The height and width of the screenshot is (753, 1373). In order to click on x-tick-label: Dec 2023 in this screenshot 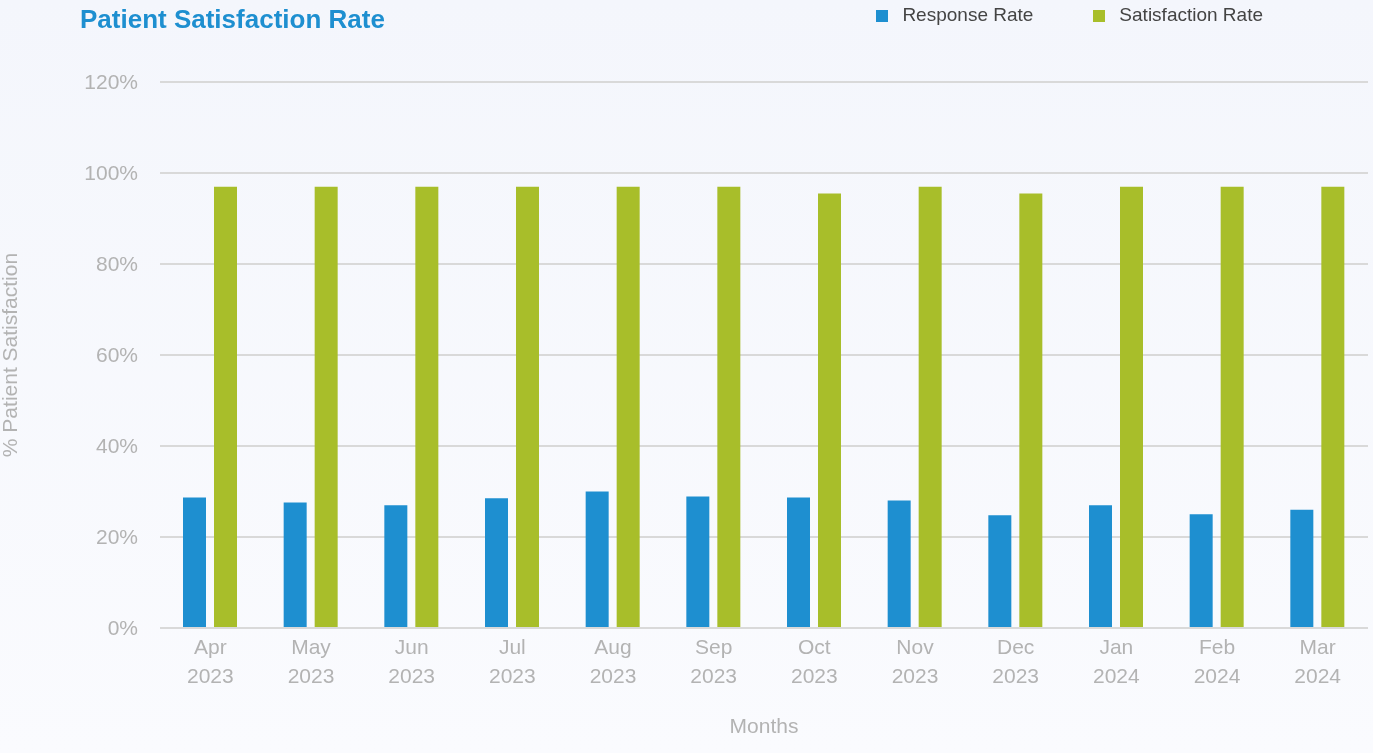, I will do `click(1016, 661)`.